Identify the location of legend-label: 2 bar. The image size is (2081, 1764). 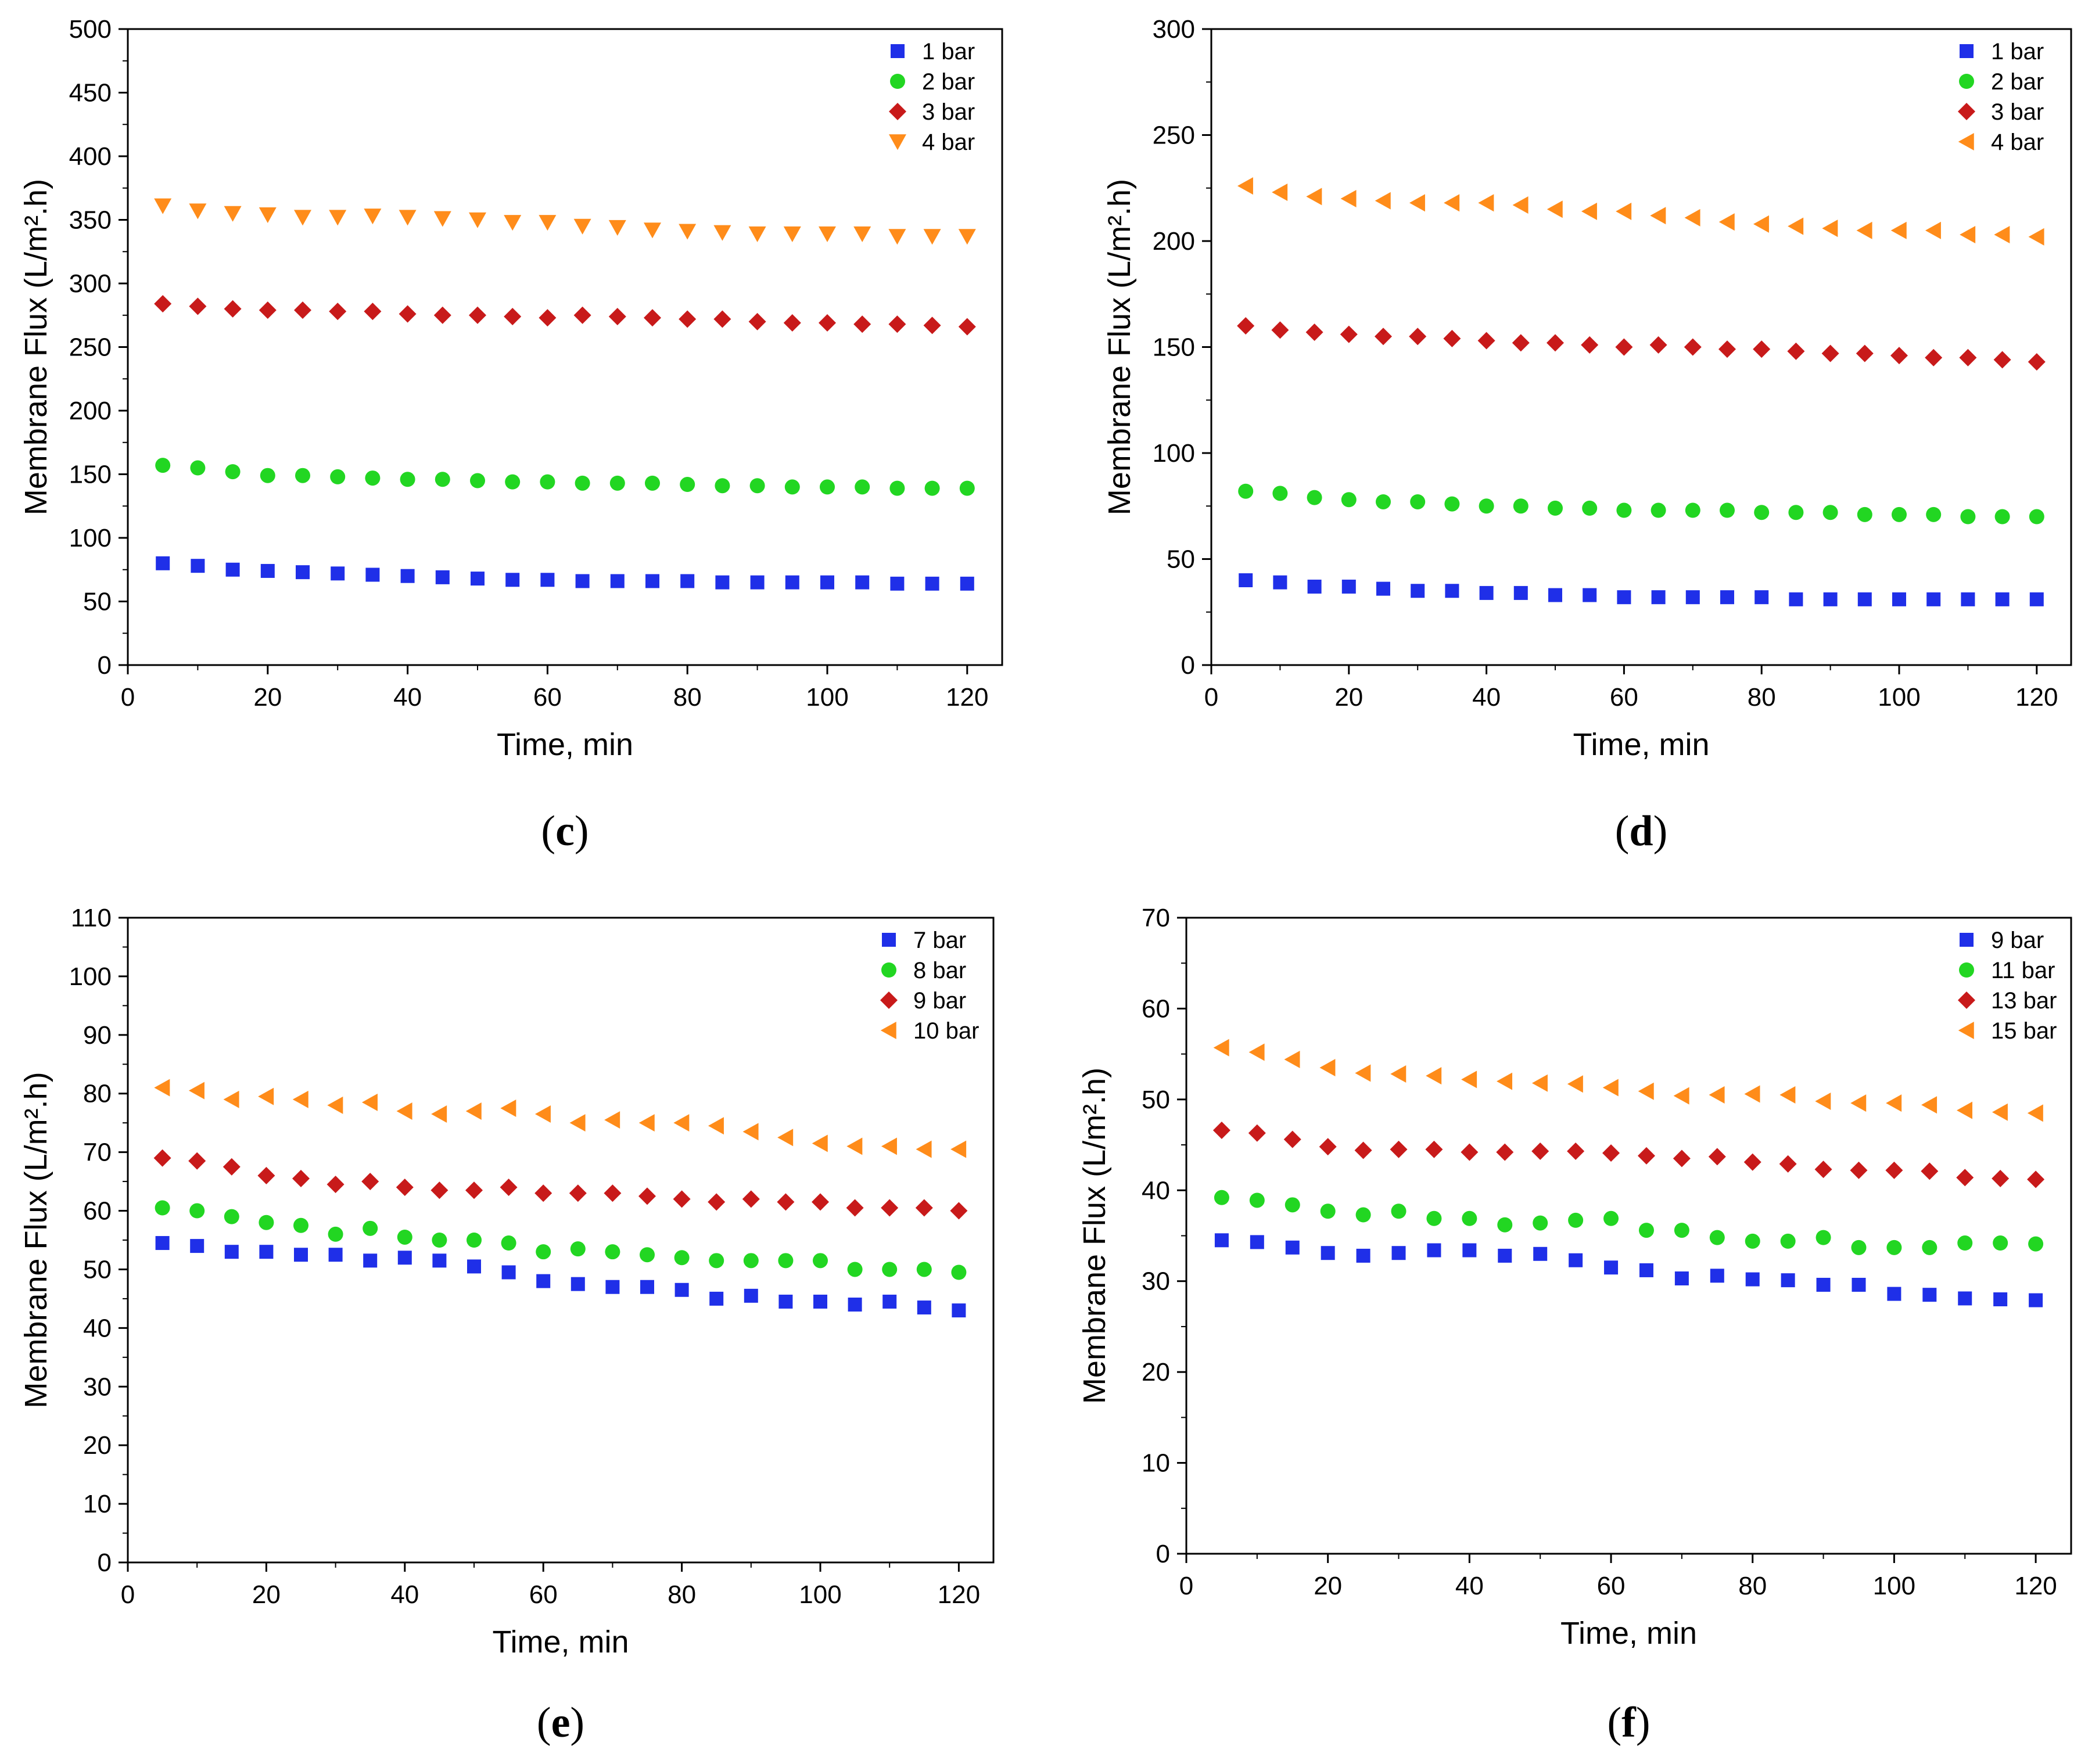
(2018, 82).